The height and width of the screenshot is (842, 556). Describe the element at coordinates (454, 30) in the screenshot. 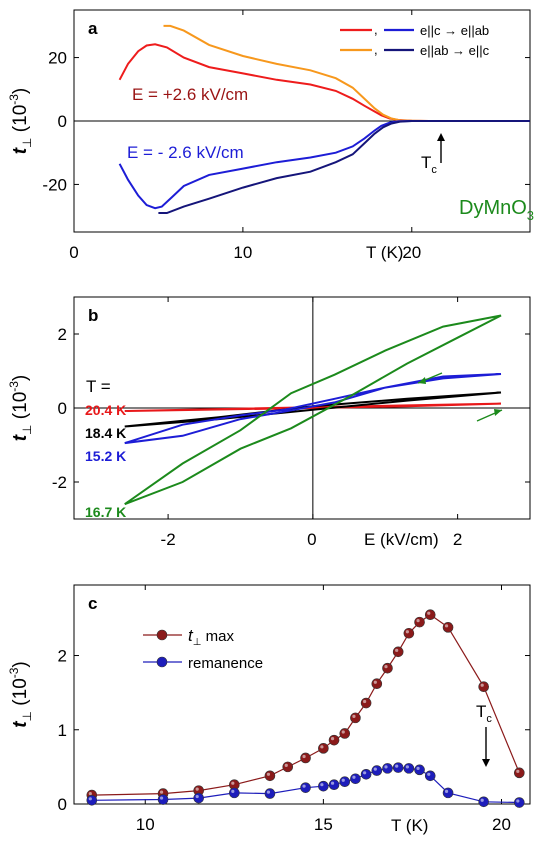

I see `legend-label: e||c → e||ab` at that location.